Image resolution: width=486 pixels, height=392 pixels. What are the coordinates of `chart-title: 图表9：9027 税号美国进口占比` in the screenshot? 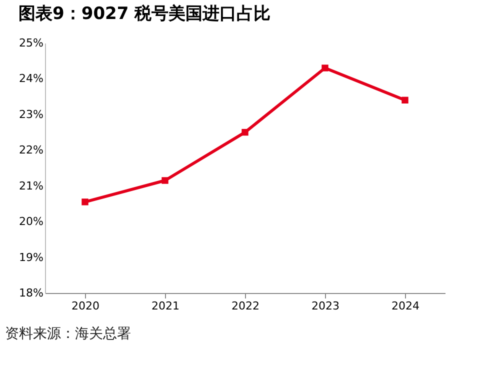 It's located at (144, 14).